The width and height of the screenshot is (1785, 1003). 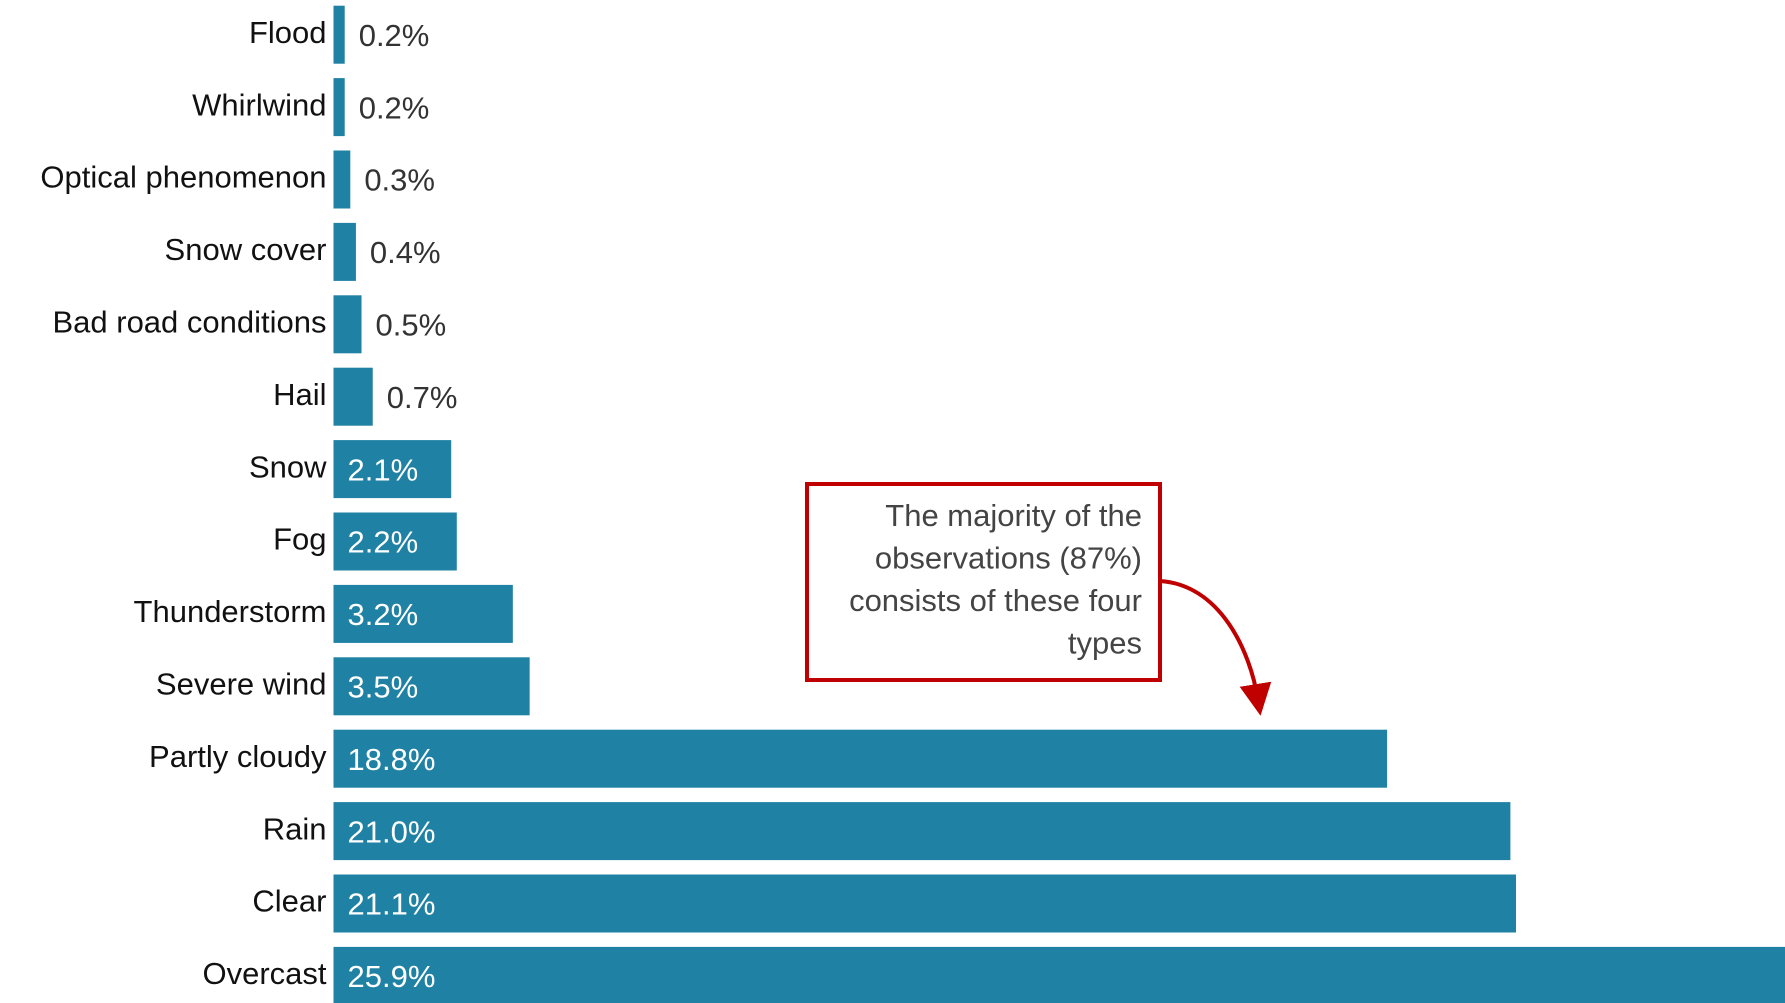 What do you see at coordinates (1008, 558) in the screenshot?
I see `annotation-text: observations (87%)` at bounding box center [1008, 558].